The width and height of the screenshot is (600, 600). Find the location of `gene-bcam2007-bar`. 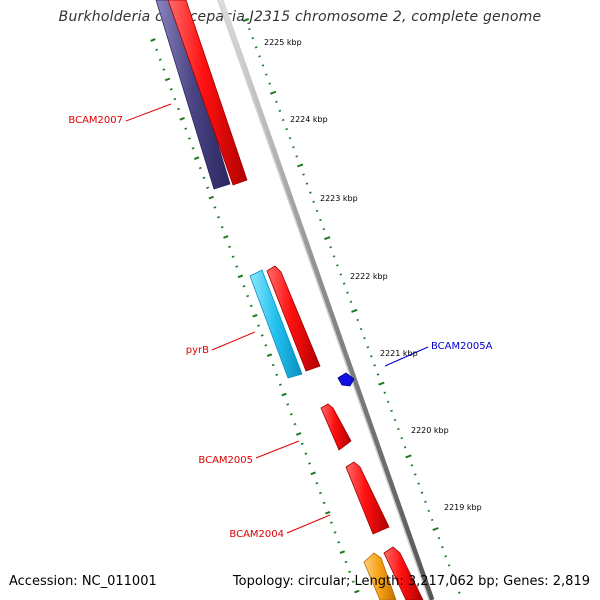

gene-bcam2007-bar is located at coordinates (193, 95).